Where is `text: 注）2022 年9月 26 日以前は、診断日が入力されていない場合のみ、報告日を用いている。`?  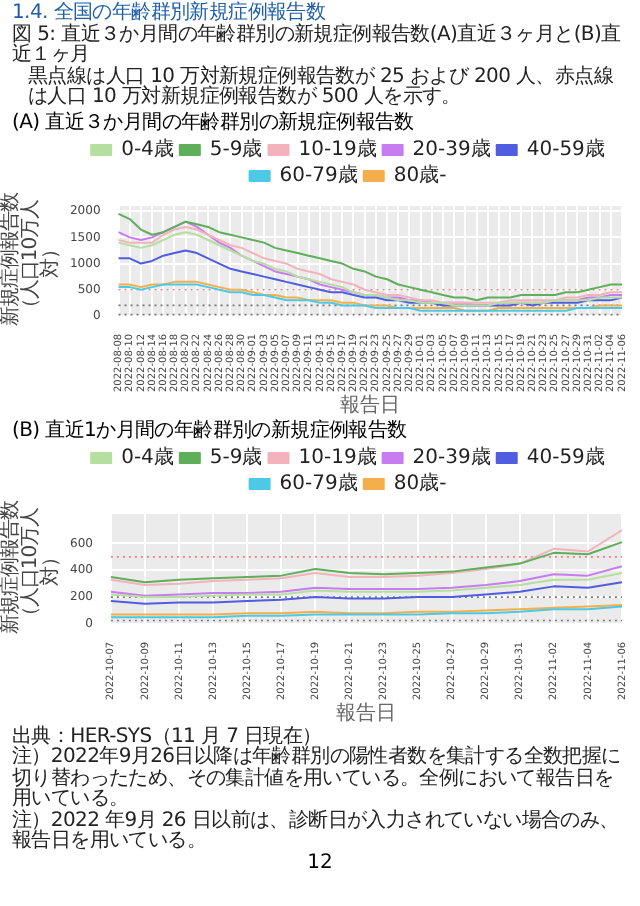
text: 注）2022 年9月 26 日以前は、診断日が入力されていない場合のみ、報告日を用いている。 is located at coordinates (316, 831).